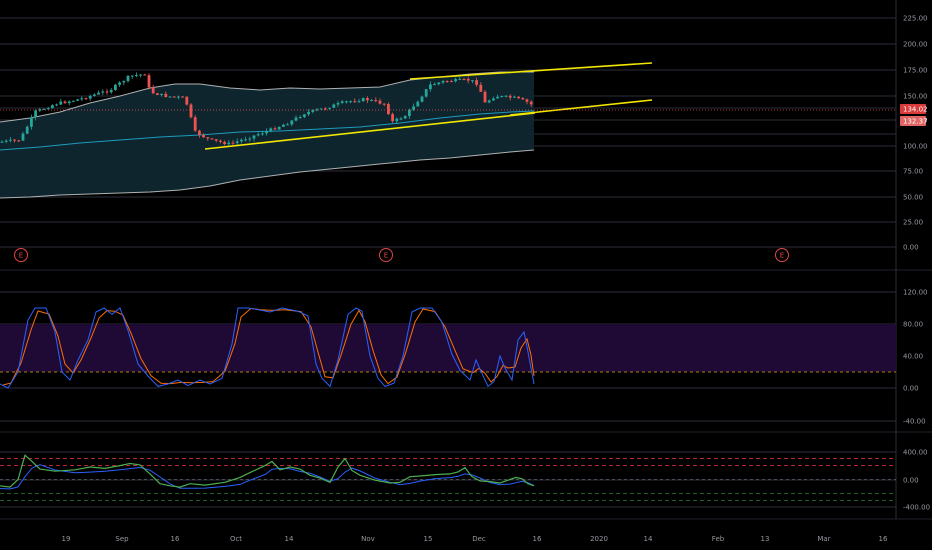  I want to click on price-tag: 134.02, so click(914, 109).